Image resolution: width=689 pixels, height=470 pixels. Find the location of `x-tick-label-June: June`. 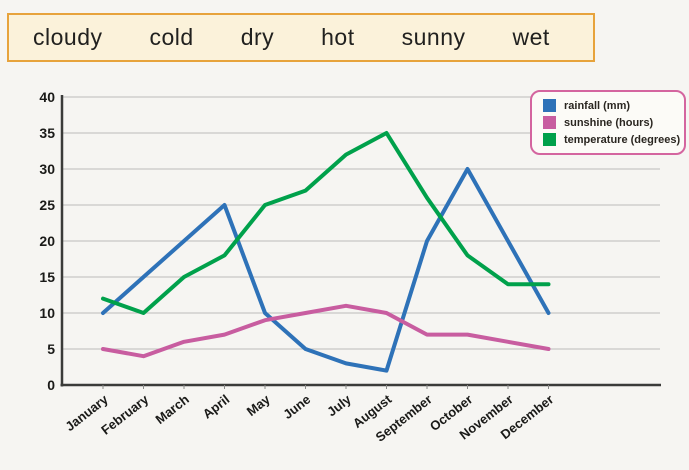

x-tick-label-June: June is located at coordinates (296, 407).